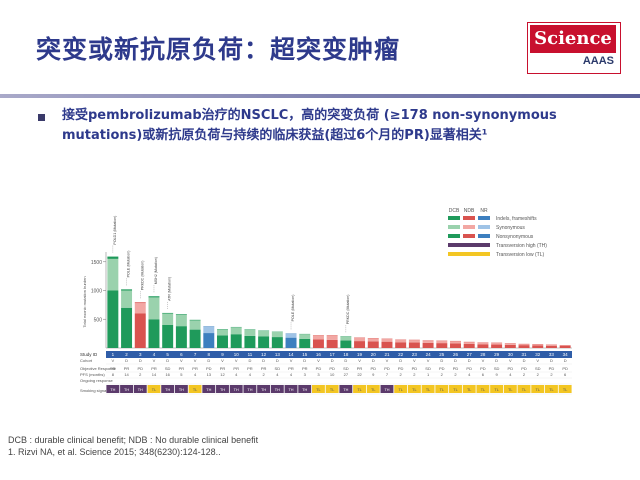  What do you see at coordinates (305, 374) in the screenshot?
I see `table-cell: 3` at bounding box center [305, 374].